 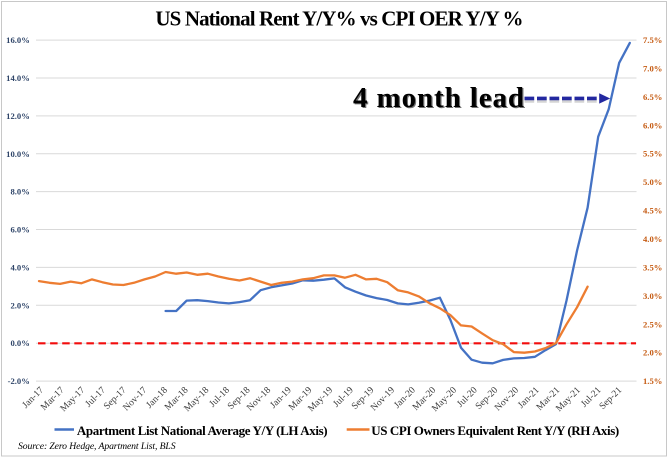 What do you see at coordinates (652, 381) in the screenshot?
I see `svg-text: 1.5%` at bounding box center [652, 381].